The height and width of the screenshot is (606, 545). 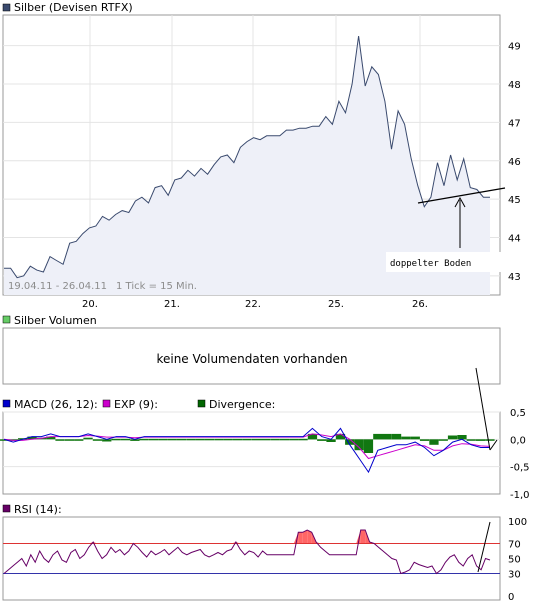 What do you see at coordinates (90, 304) in the screenshot?
I see `price-x-tick-label: 20.` at bounding box center [90, 304].